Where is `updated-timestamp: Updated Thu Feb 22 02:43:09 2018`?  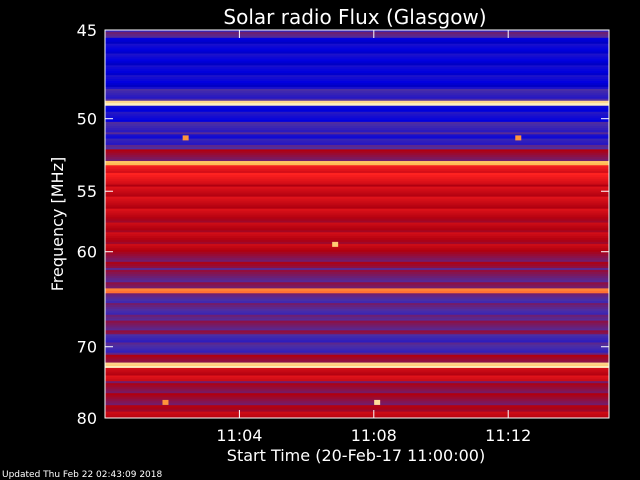 updated-timestamp: Updated Thu Feb 22 02:43:09 2018 is located at coordinates (82, 475).